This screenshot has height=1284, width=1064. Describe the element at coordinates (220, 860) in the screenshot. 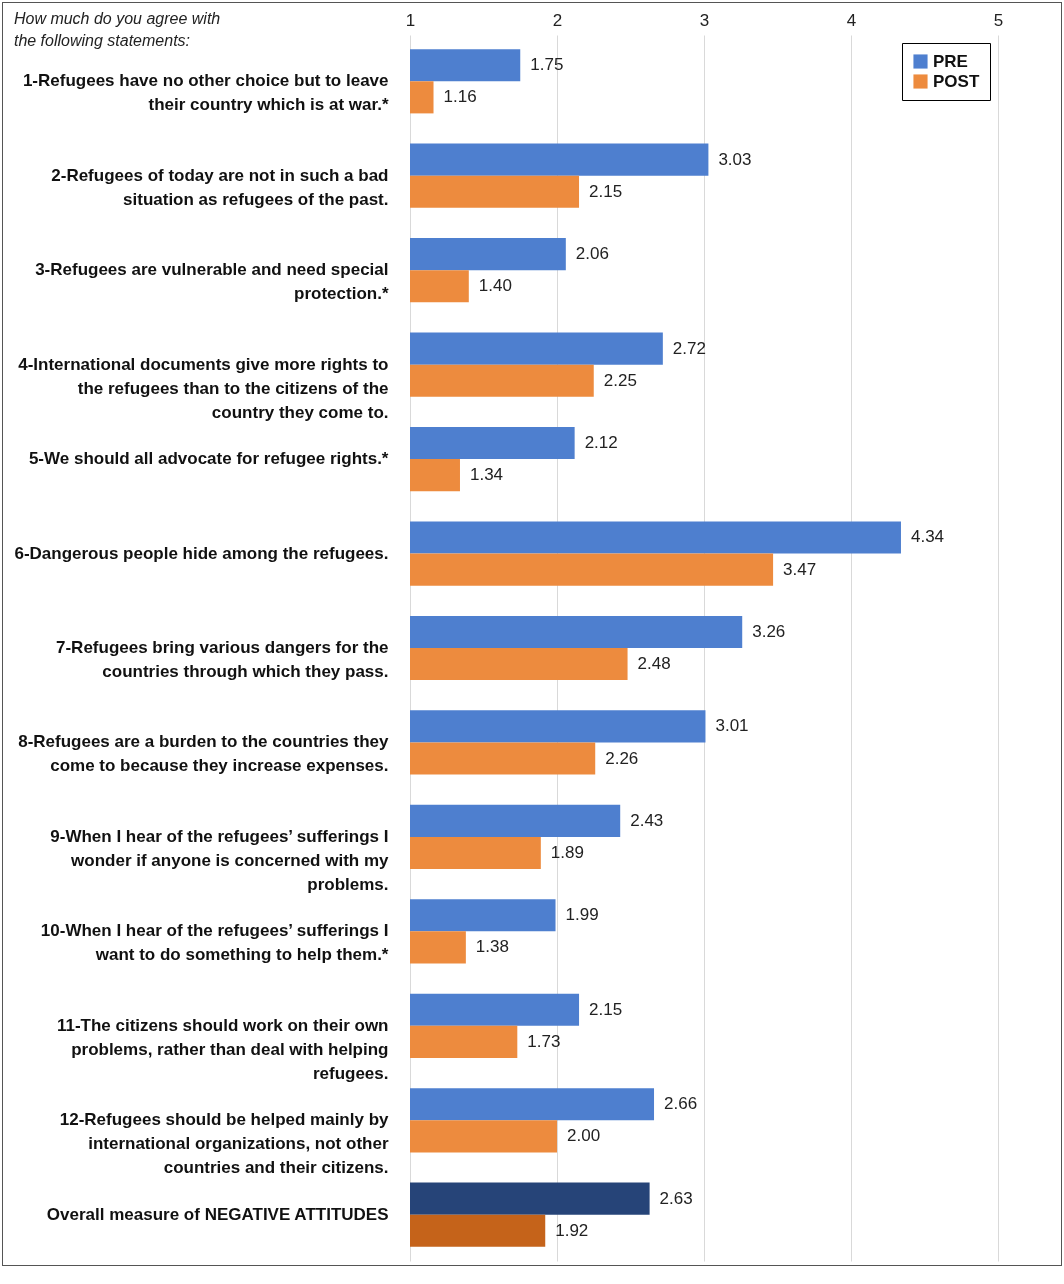

I see `y-tick-label: 9-When I hear of the refugees’ sufferings I wonder if anyone is concerned with my problems.` at that location.